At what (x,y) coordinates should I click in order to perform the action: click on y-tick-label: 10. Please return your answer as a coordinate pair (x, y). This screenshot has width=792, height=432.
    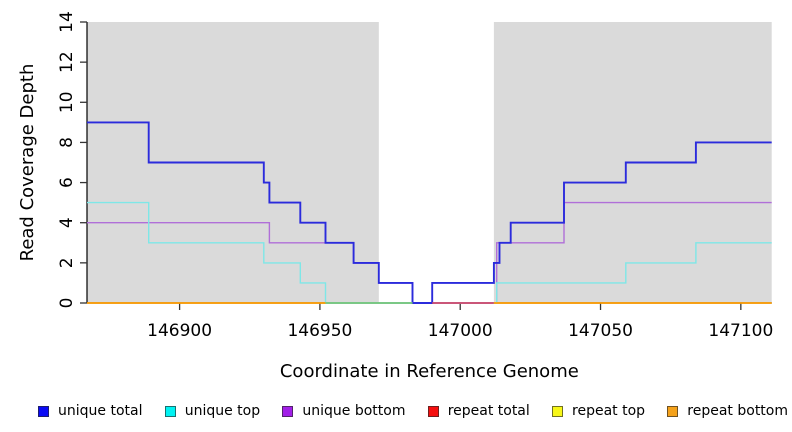
    Looking at the image, I should click on (67, 102).